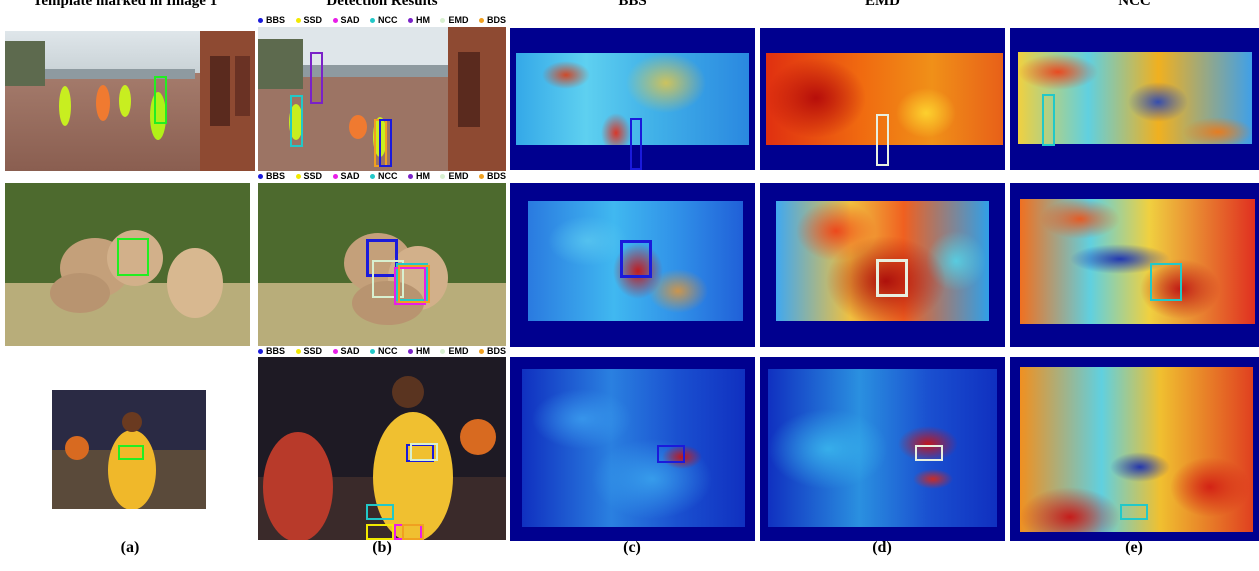 This screenshot has width=1259, height=571. I want to click on heatmap-bbs-dancers, so click(632, 99).